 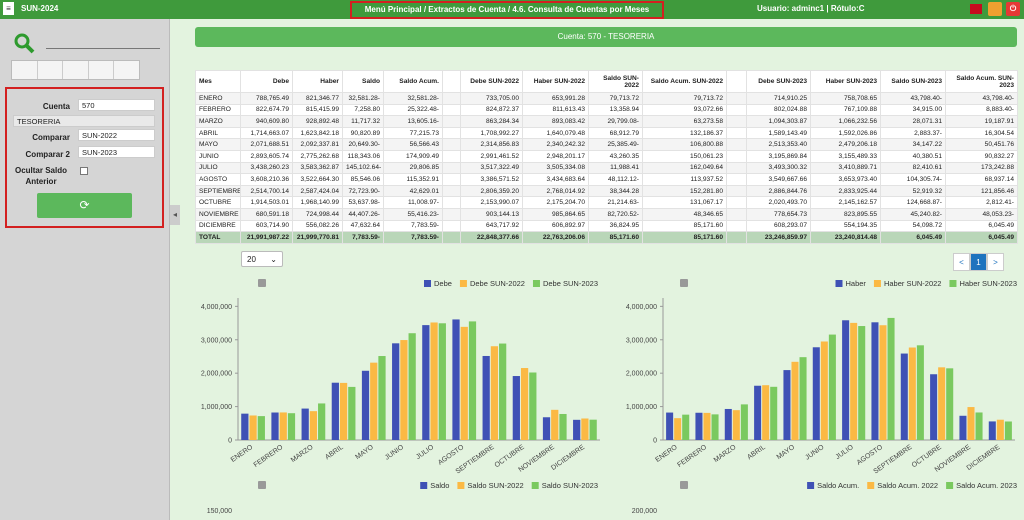 What do you see at coordinates (555, 81) in the screenshot?
I see `column-header: Haber SUN-2022` at bounding box center [555, 81].